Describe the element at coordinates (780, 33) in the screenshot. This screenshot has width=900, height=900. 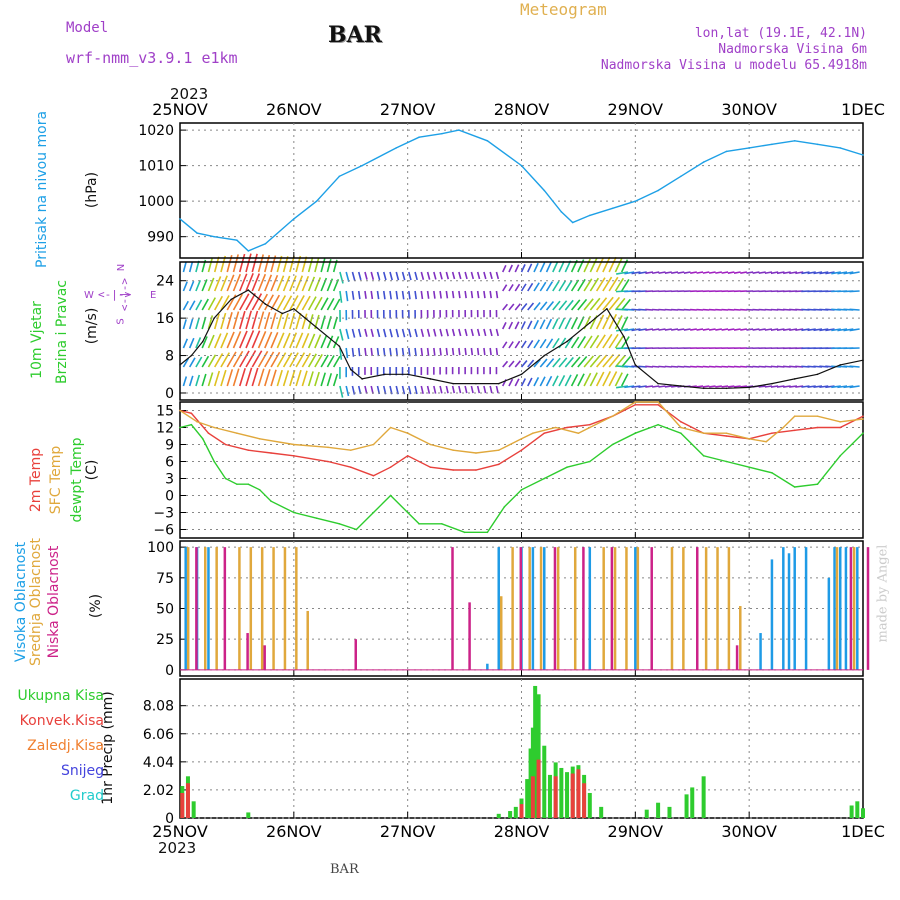
I see `lonlat: lon,lat (19.1E, 42.1N)` at that location.